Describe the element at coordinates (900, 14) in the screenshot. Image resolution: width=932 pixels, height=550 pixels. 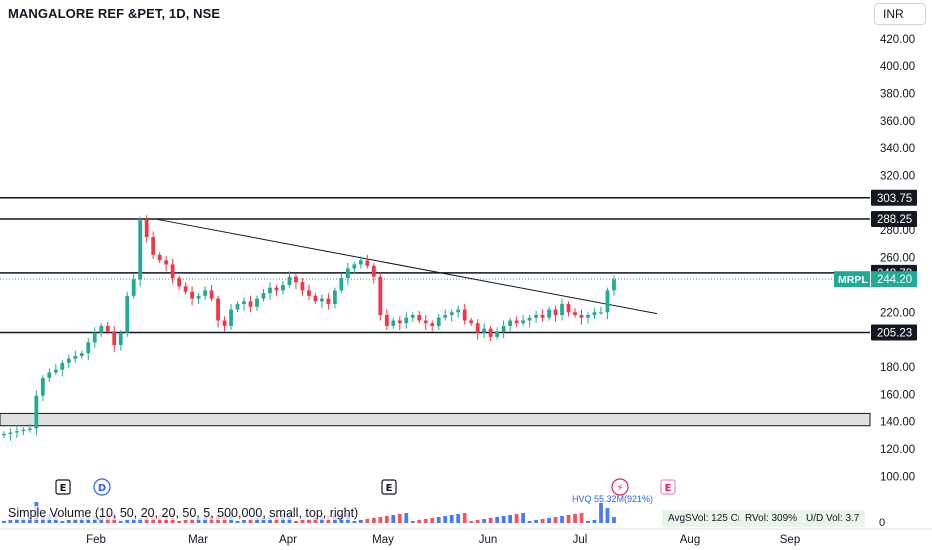
I see `currency-selector: INR` at that location.